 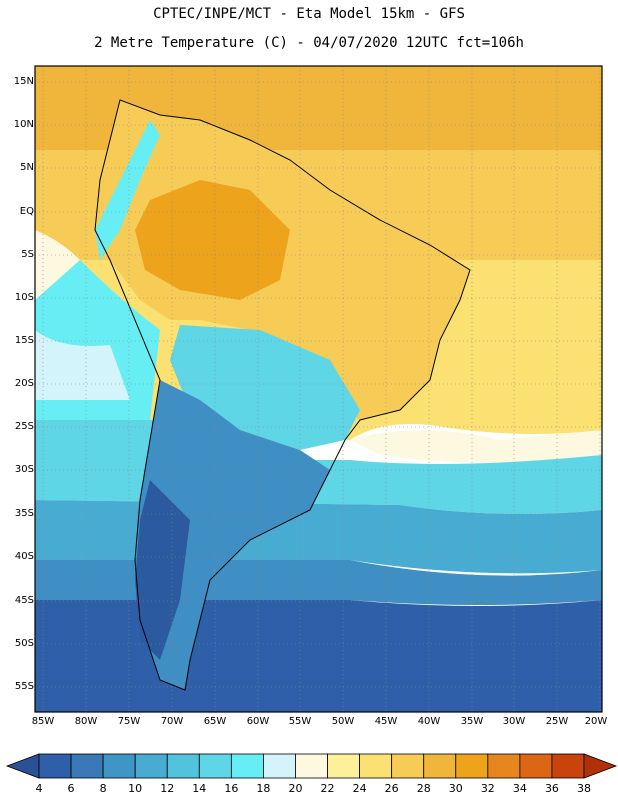 I want to click on chart-title-line-1: CPTEC/INPE/MCT - Eta Model 15km - GFS, so click(x=309, y=14).